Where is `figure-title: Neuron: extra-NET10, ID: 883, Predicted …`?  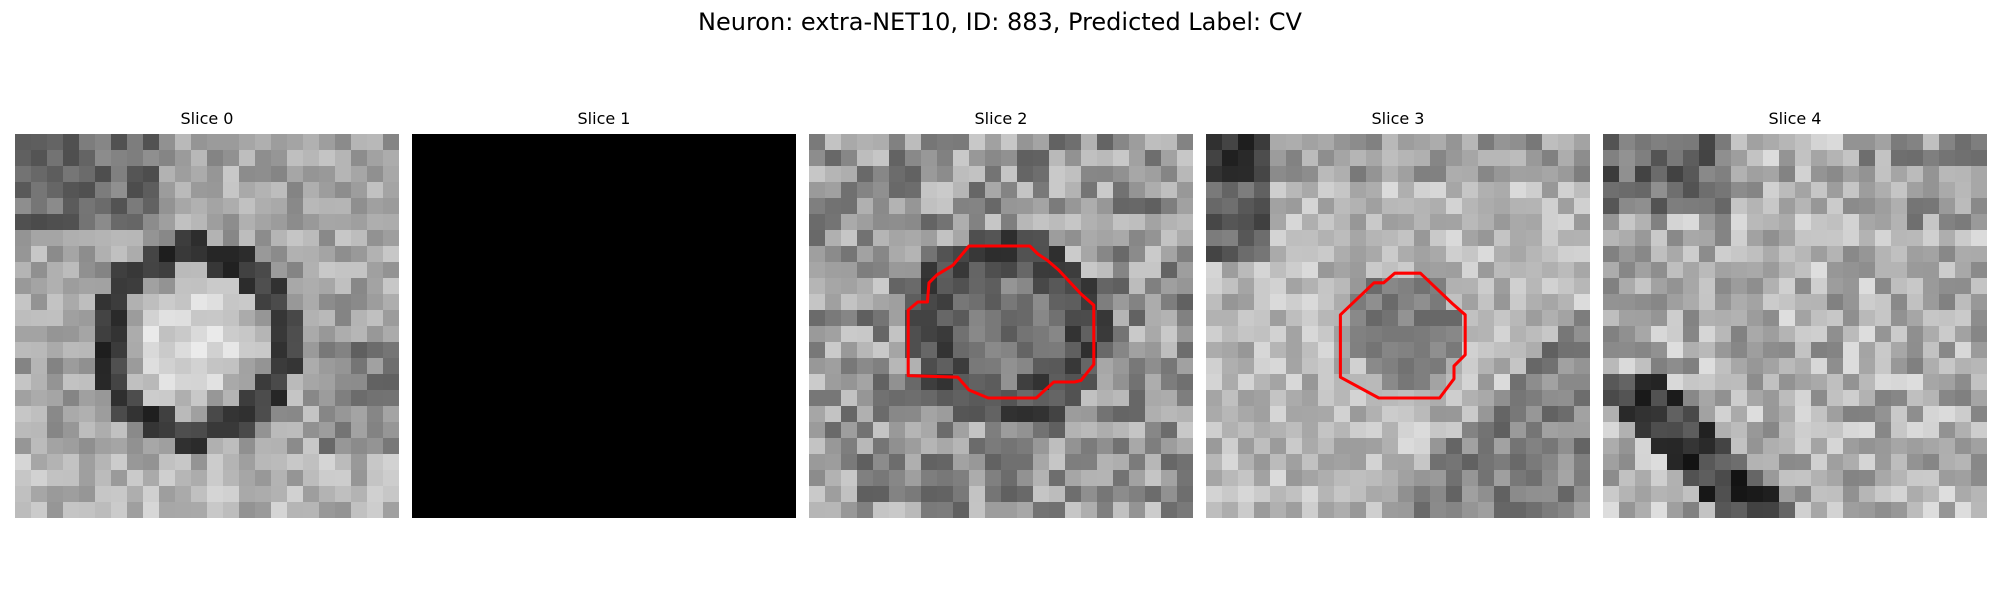
figure-title: Neuron: extra-NET10, ID: 883, Predicted … is located at coordinates (1000, 22).